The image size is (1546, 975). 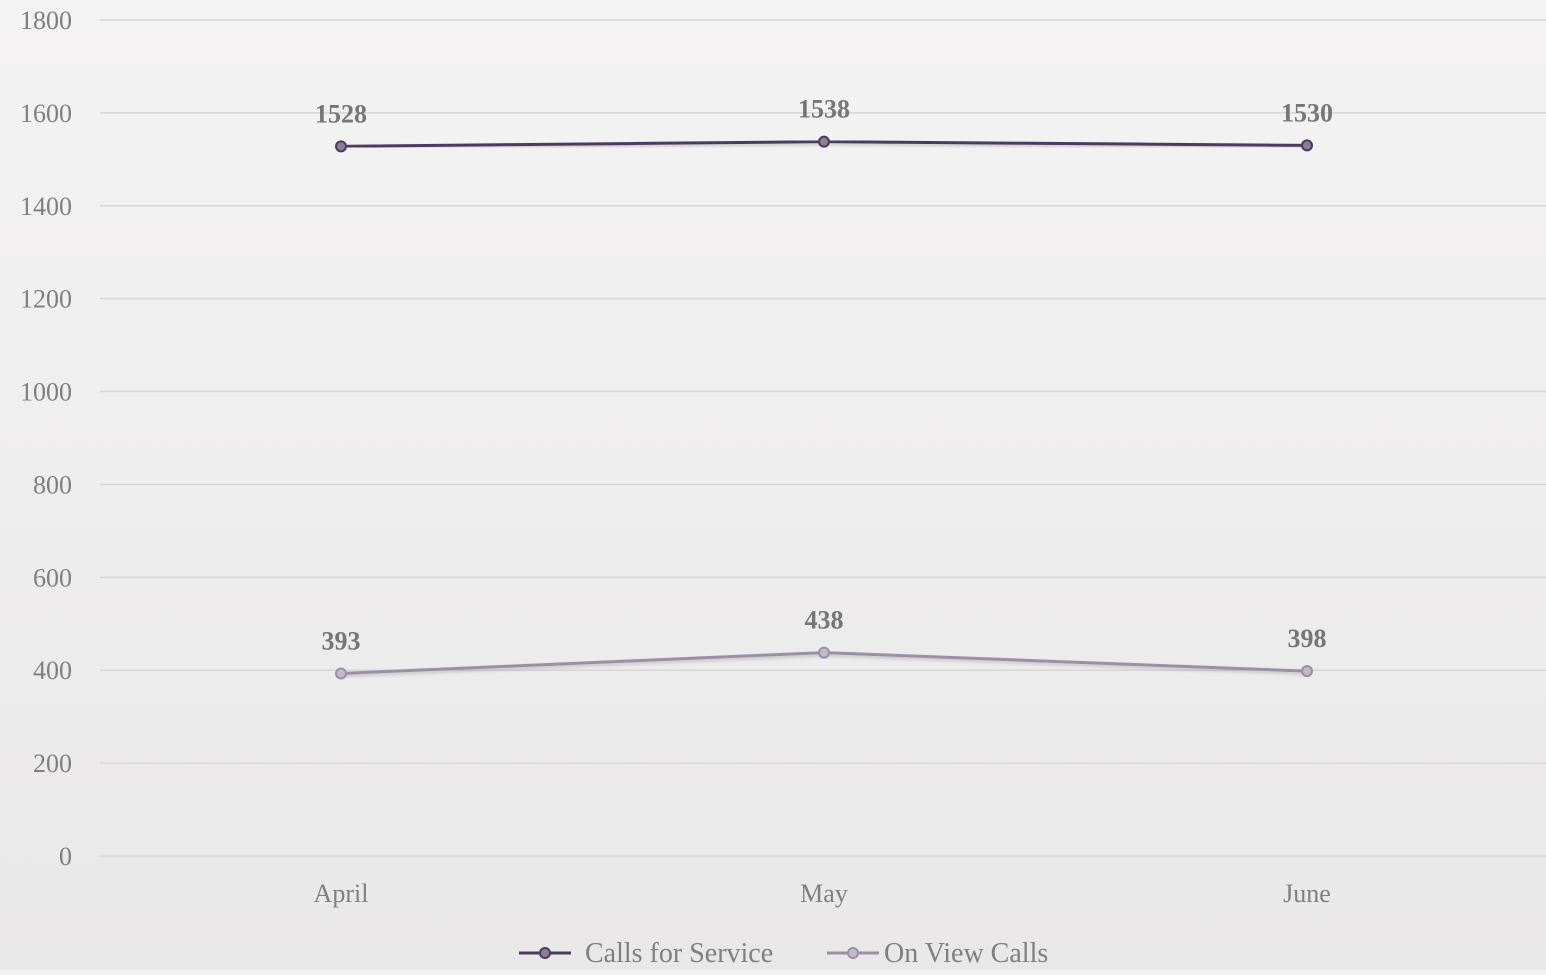 I want to click on x-axis-category-labels: April May June, so click(x=822, y=893).